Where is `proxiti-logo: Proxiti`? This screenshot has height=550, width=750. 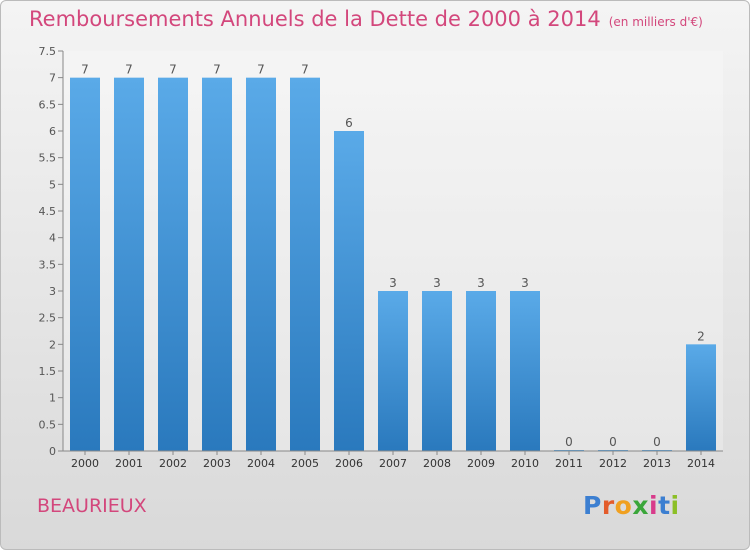
proxiti-logo: Proxiti is located at coordinates (631, 505).